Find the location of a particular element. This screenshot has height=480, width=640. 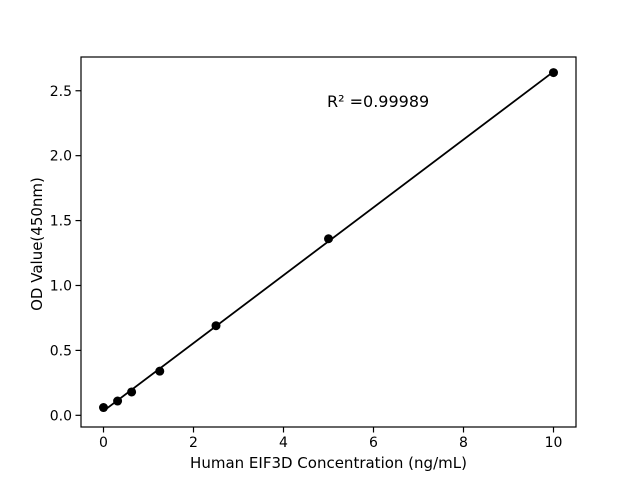

y-tick-label: 1.0 is located at coordinates (61, 286).